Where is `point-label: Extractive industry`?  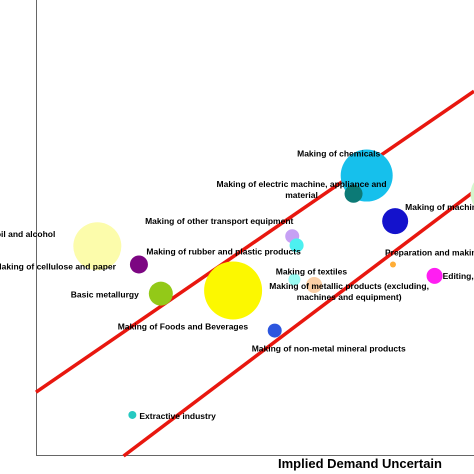 point-label: Extractive industry is located at coordinates (177, 416).